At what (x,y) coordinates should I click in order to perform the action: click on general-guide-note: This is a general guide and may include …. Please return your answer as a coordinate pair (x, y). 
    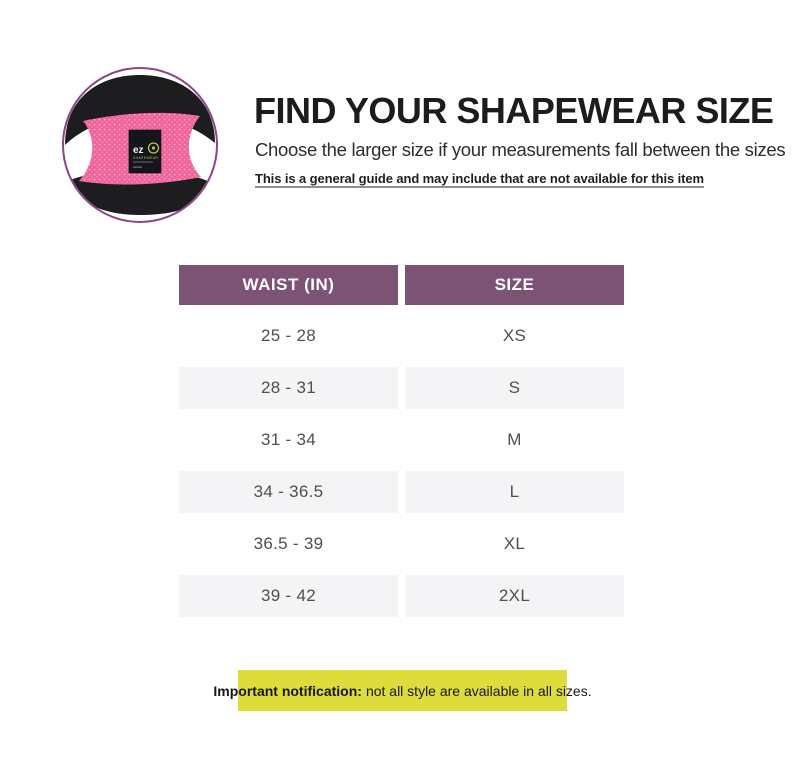
    Looking at the image, I should click on (479, 178).